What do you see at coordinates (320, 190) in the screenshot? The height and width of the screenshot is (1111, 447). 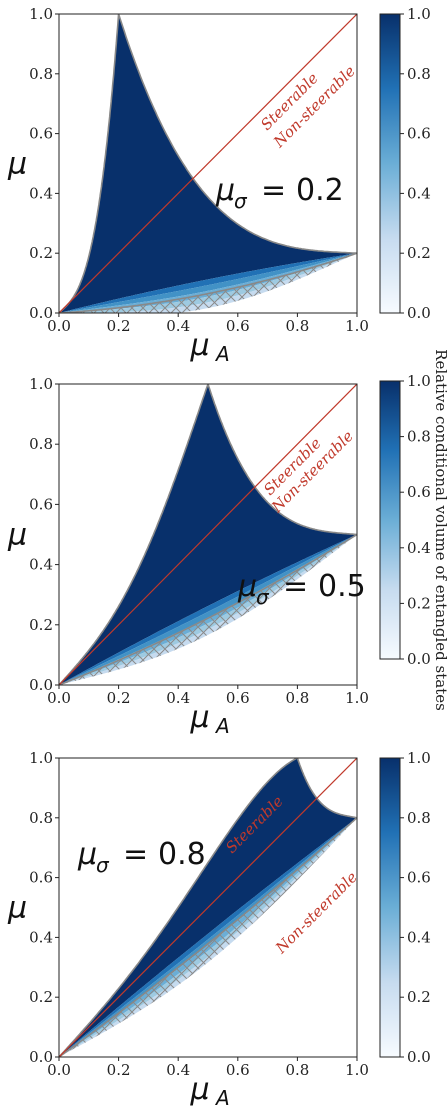 I see `annotation-value: 0.2` at bounding box center [320, 190].